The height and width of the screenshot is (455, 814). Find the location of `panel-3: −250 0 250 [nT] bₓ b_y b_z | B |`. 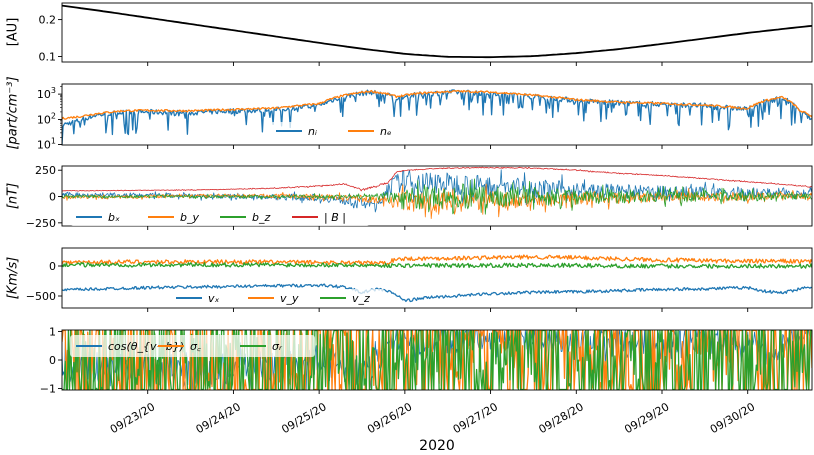

panel-3: −250 0 250 [nT] bₓ b_y b_z | B | is located at coordinates (409, 197).